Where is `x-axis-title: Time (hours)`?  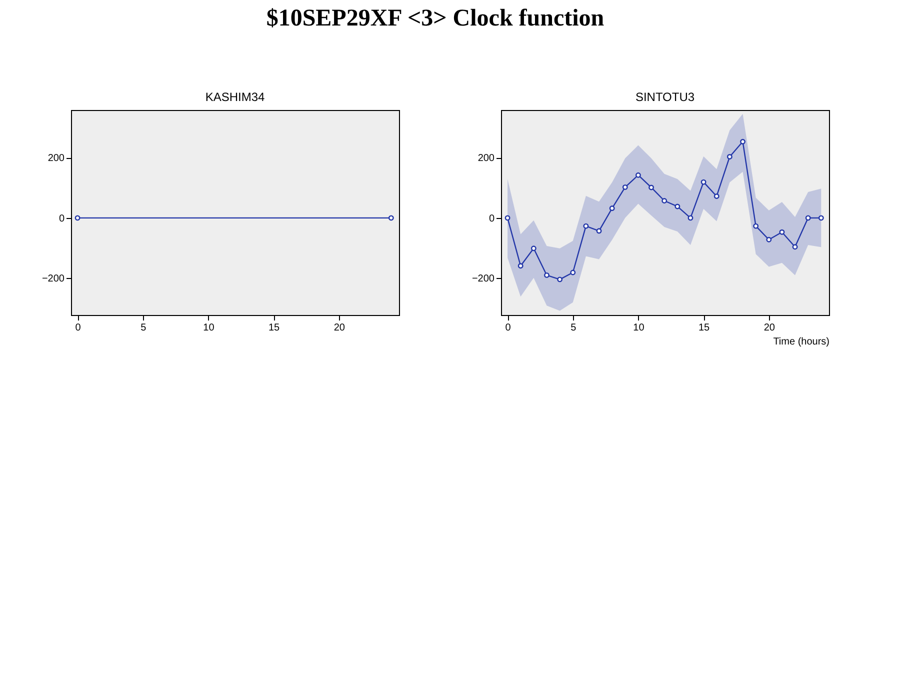 x-axis-title: Time (hours) is located at coordinates (801, 342).